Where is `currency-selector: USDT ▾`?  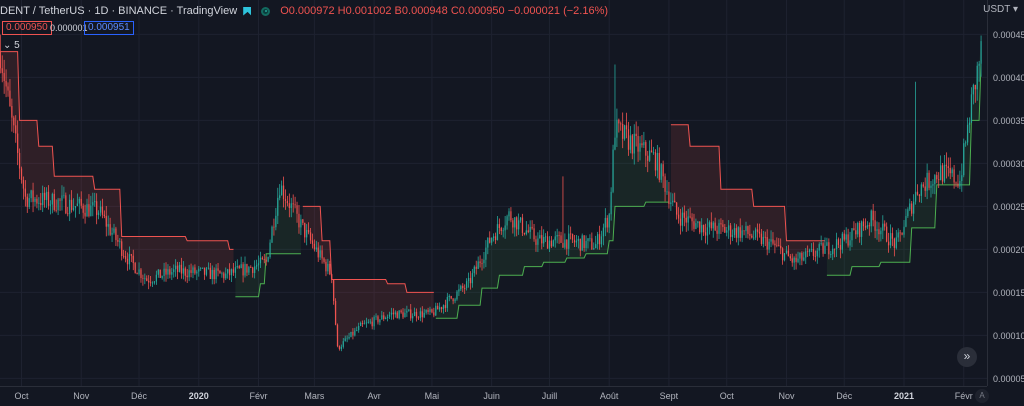
currency-selector: USDT ▾ is located at coordinates (1000, 9).